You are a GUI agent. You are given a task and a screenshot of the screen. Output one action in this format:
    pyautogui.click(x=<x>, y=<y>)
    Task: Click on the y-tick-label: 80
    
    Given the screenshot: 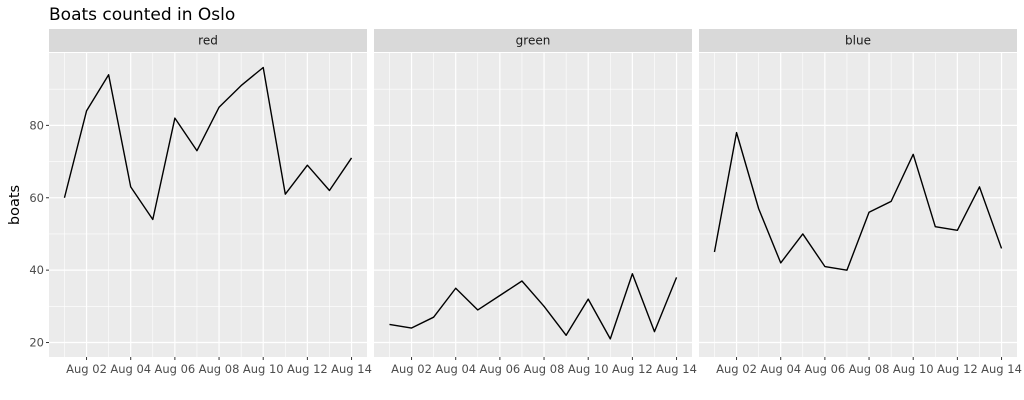 What is the action you would take?
    pyautogui.click(x=36, y=125)
    